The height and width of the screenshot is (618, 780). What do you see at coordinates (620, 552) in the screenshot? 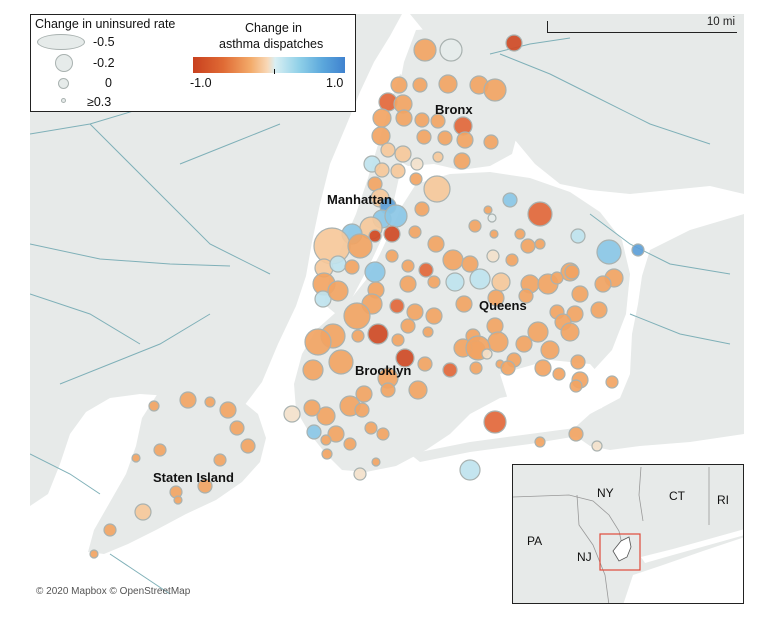
I see `inset-nyc-highlight` at bounding box center [620, 552].